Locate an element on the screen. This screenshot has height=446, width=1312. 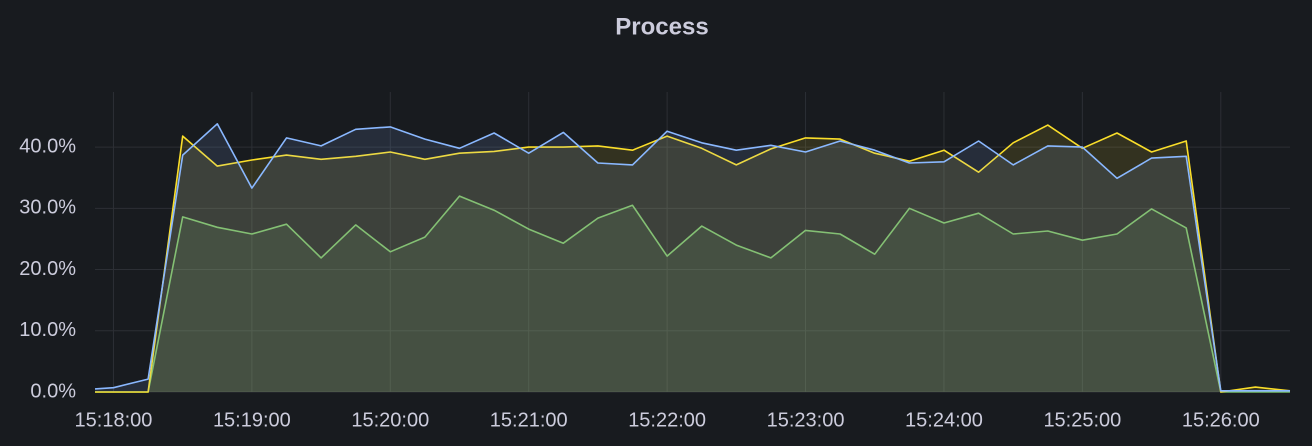
y-tick-label: 20.0% is located at coordinates (47, 269).